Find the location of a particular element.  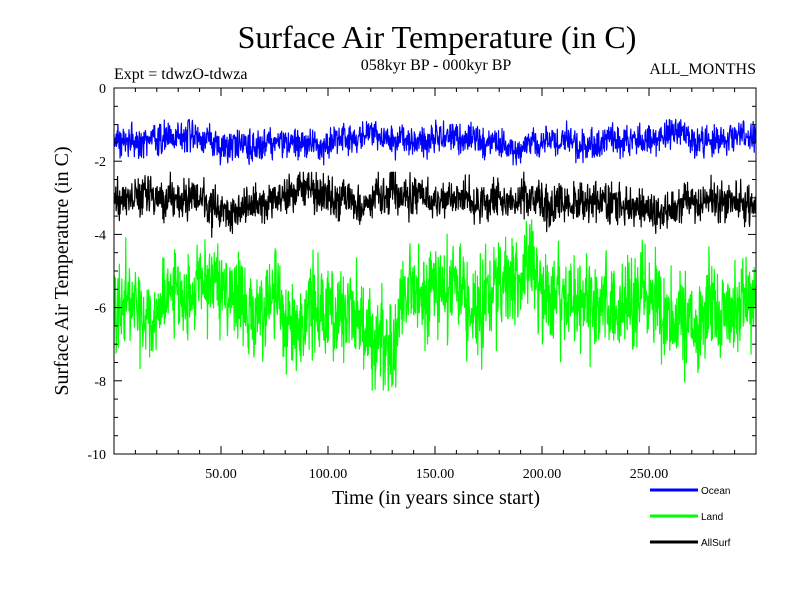

x-tick-label: 150.00 is located at coordinates (435, 474).